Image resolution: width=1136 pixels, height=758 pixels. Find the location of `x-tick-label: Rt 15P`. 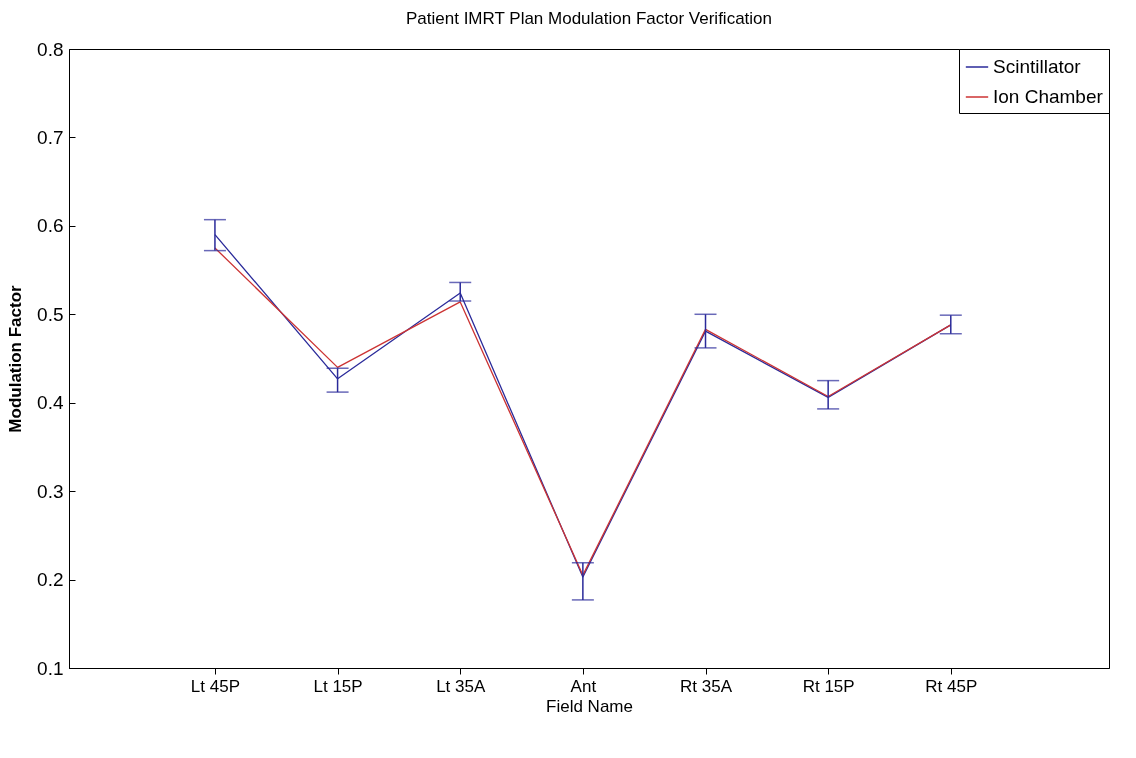

x-tick-label: Rt 15P is located at coordinates (828, 686).